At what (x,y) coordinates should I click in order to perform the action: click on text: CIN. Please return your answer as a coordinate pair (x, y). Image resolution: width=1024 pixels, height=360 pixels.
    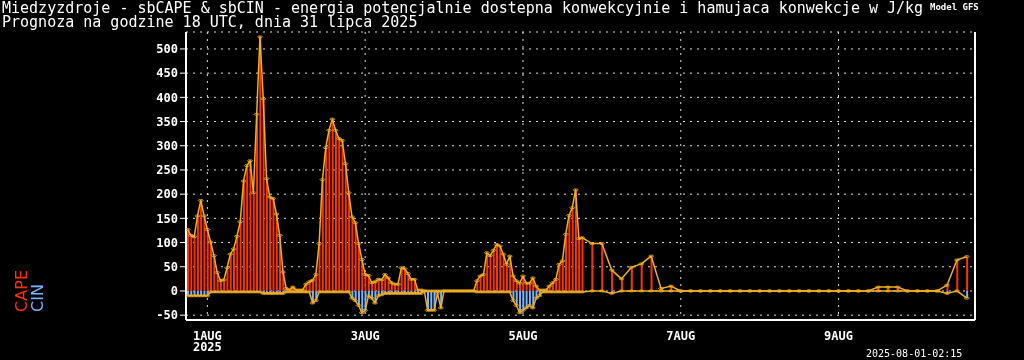
    Looking at the image, I should click on (37, 297).